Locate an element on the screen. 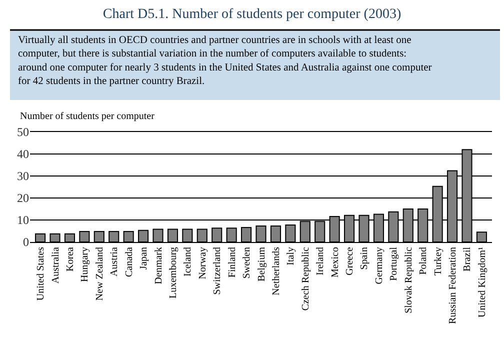 This screenshot has width=504, height=346. x-tick-label: Korea is located at coordinates (70, 259).